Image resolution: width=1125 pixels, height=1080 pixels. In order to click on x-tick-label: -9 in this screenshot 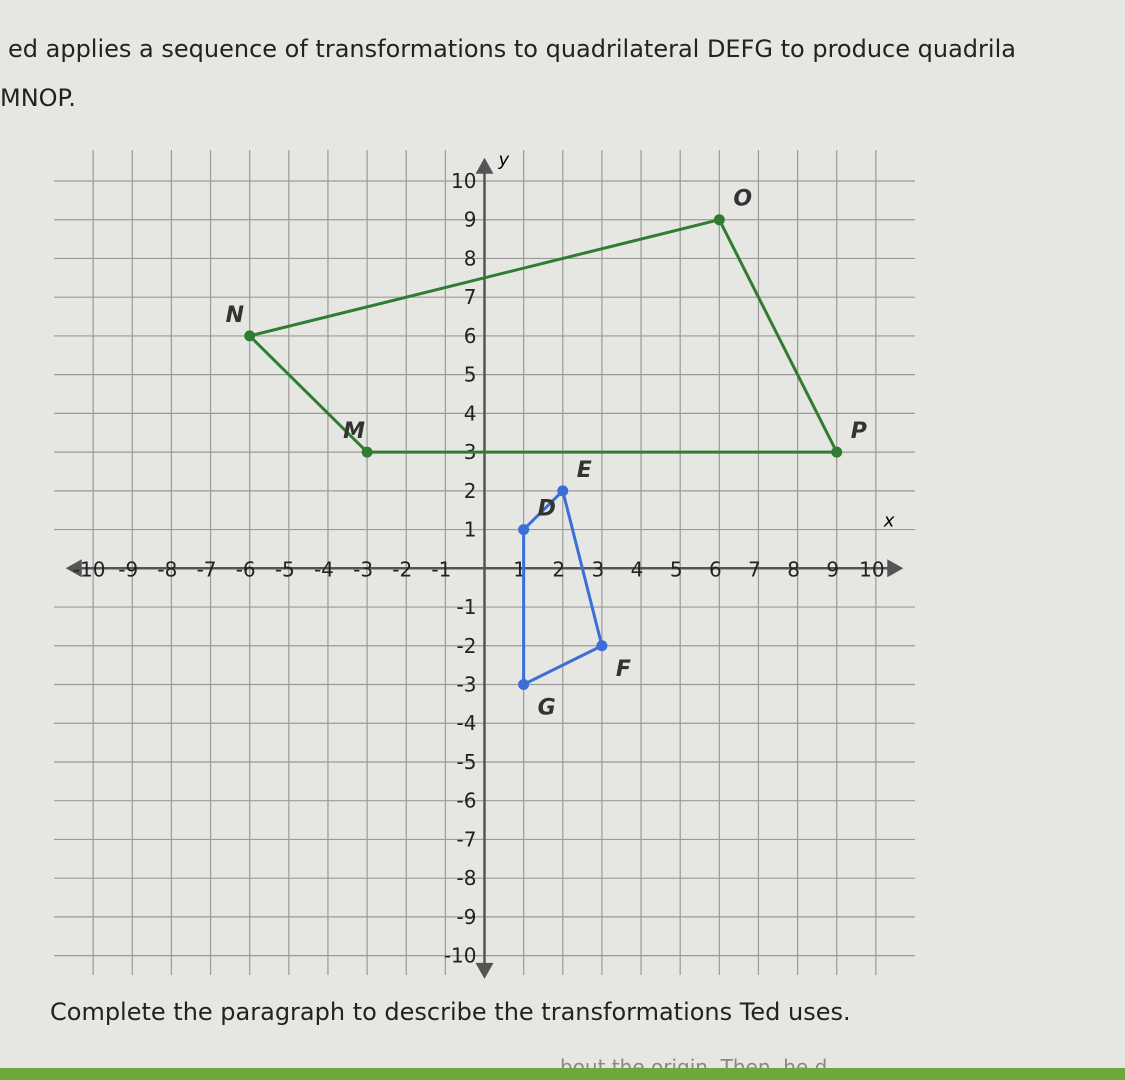, I will do `click(128, 569)`.